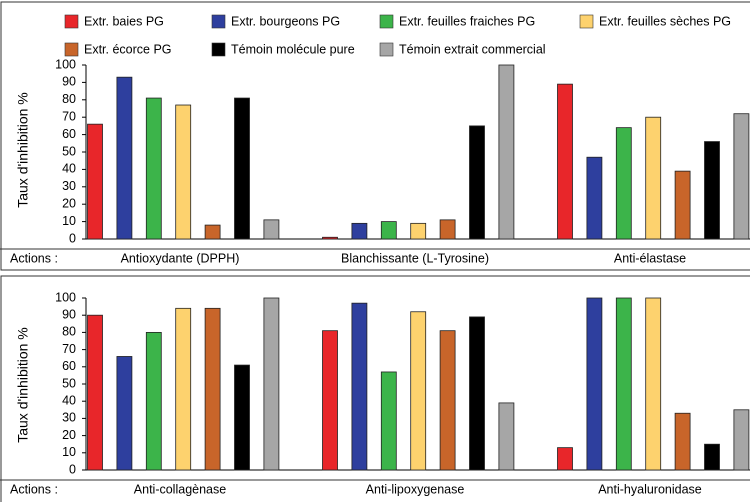 The height and width of the screenshot is (502, 750). I want to click on legend-label: Extr. baies PG, so click(124, 21).